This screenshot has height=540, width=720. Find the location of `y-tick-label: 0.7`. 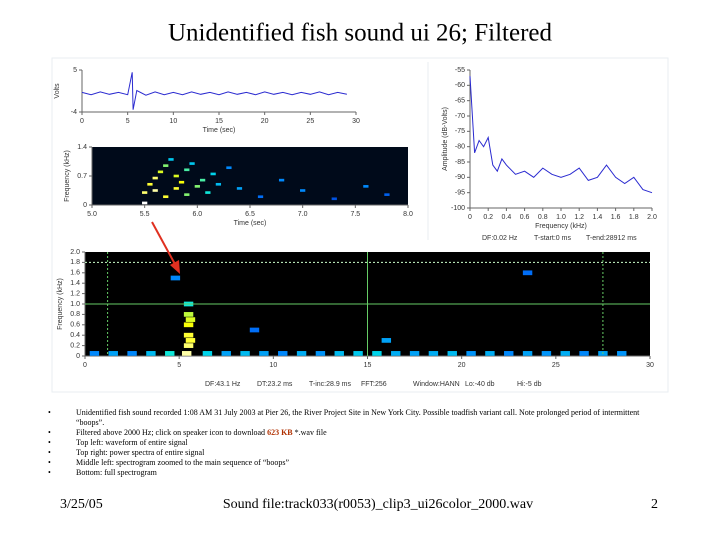

y-tick-label: 0.7 is located at coordinates (82, 176).